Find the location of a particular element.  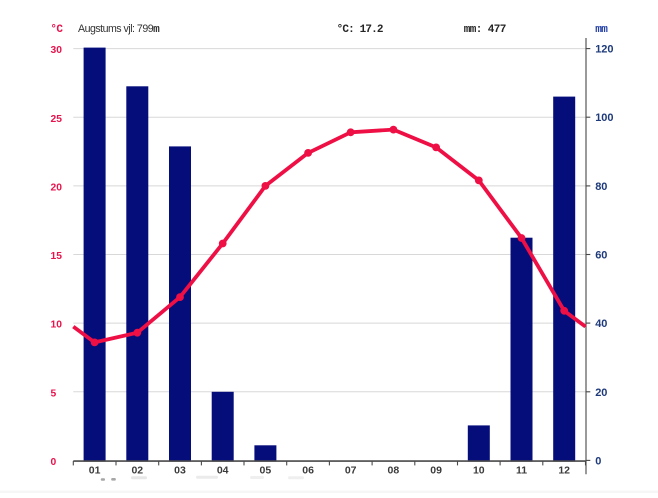

svg-text: 06 is located at coordinates (308, 470).